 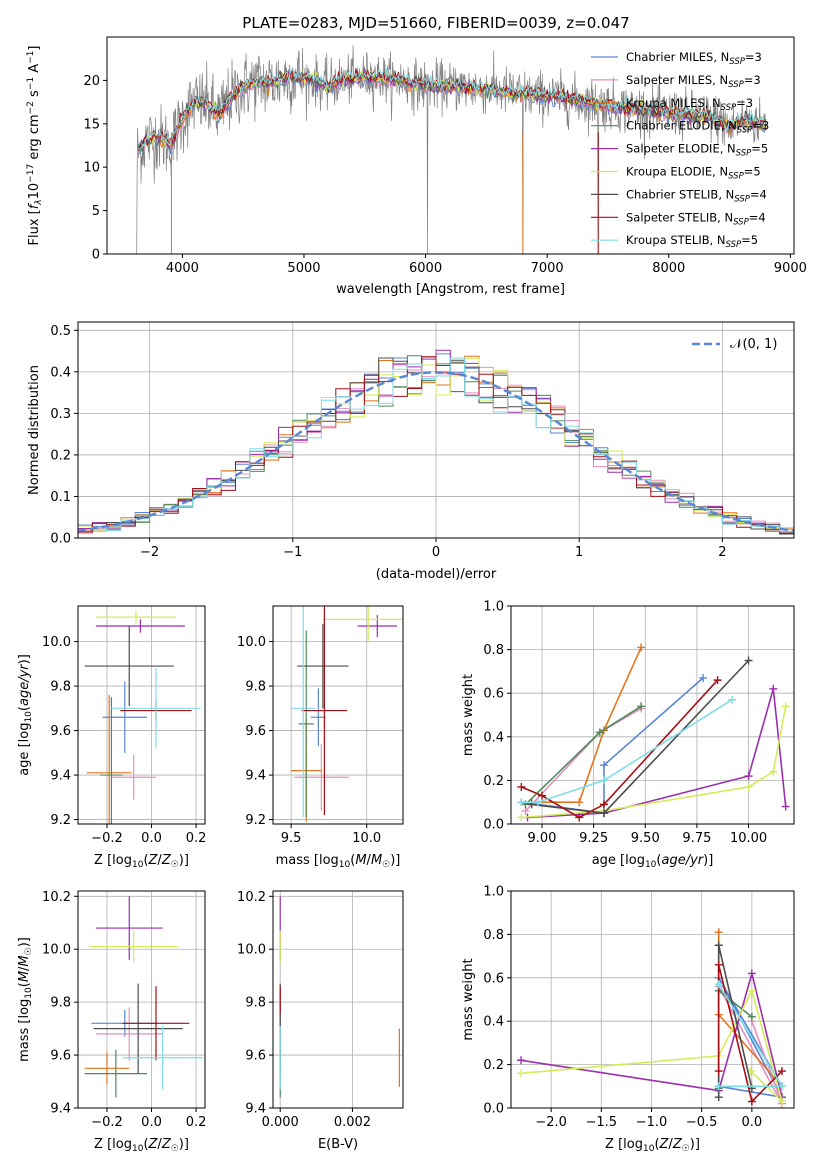 I want to click on legend-label-chabrier_stelib: Chabrier STELIB, NSSP=4, so click(x=696, y=195).